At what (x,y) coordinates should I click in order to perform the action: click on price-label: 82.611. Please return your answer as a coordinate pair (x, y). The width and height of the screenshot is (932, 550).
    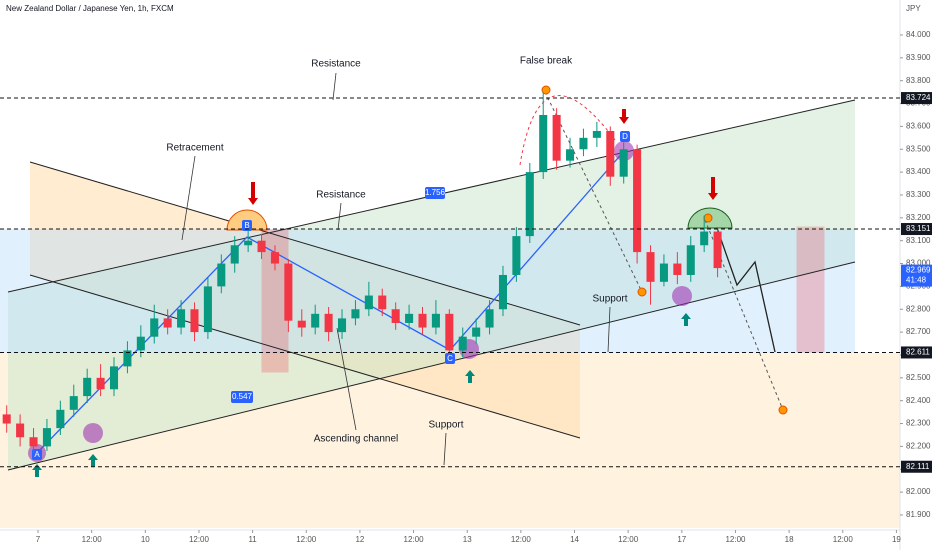
    Looking at the image, I should click on (918, 352).